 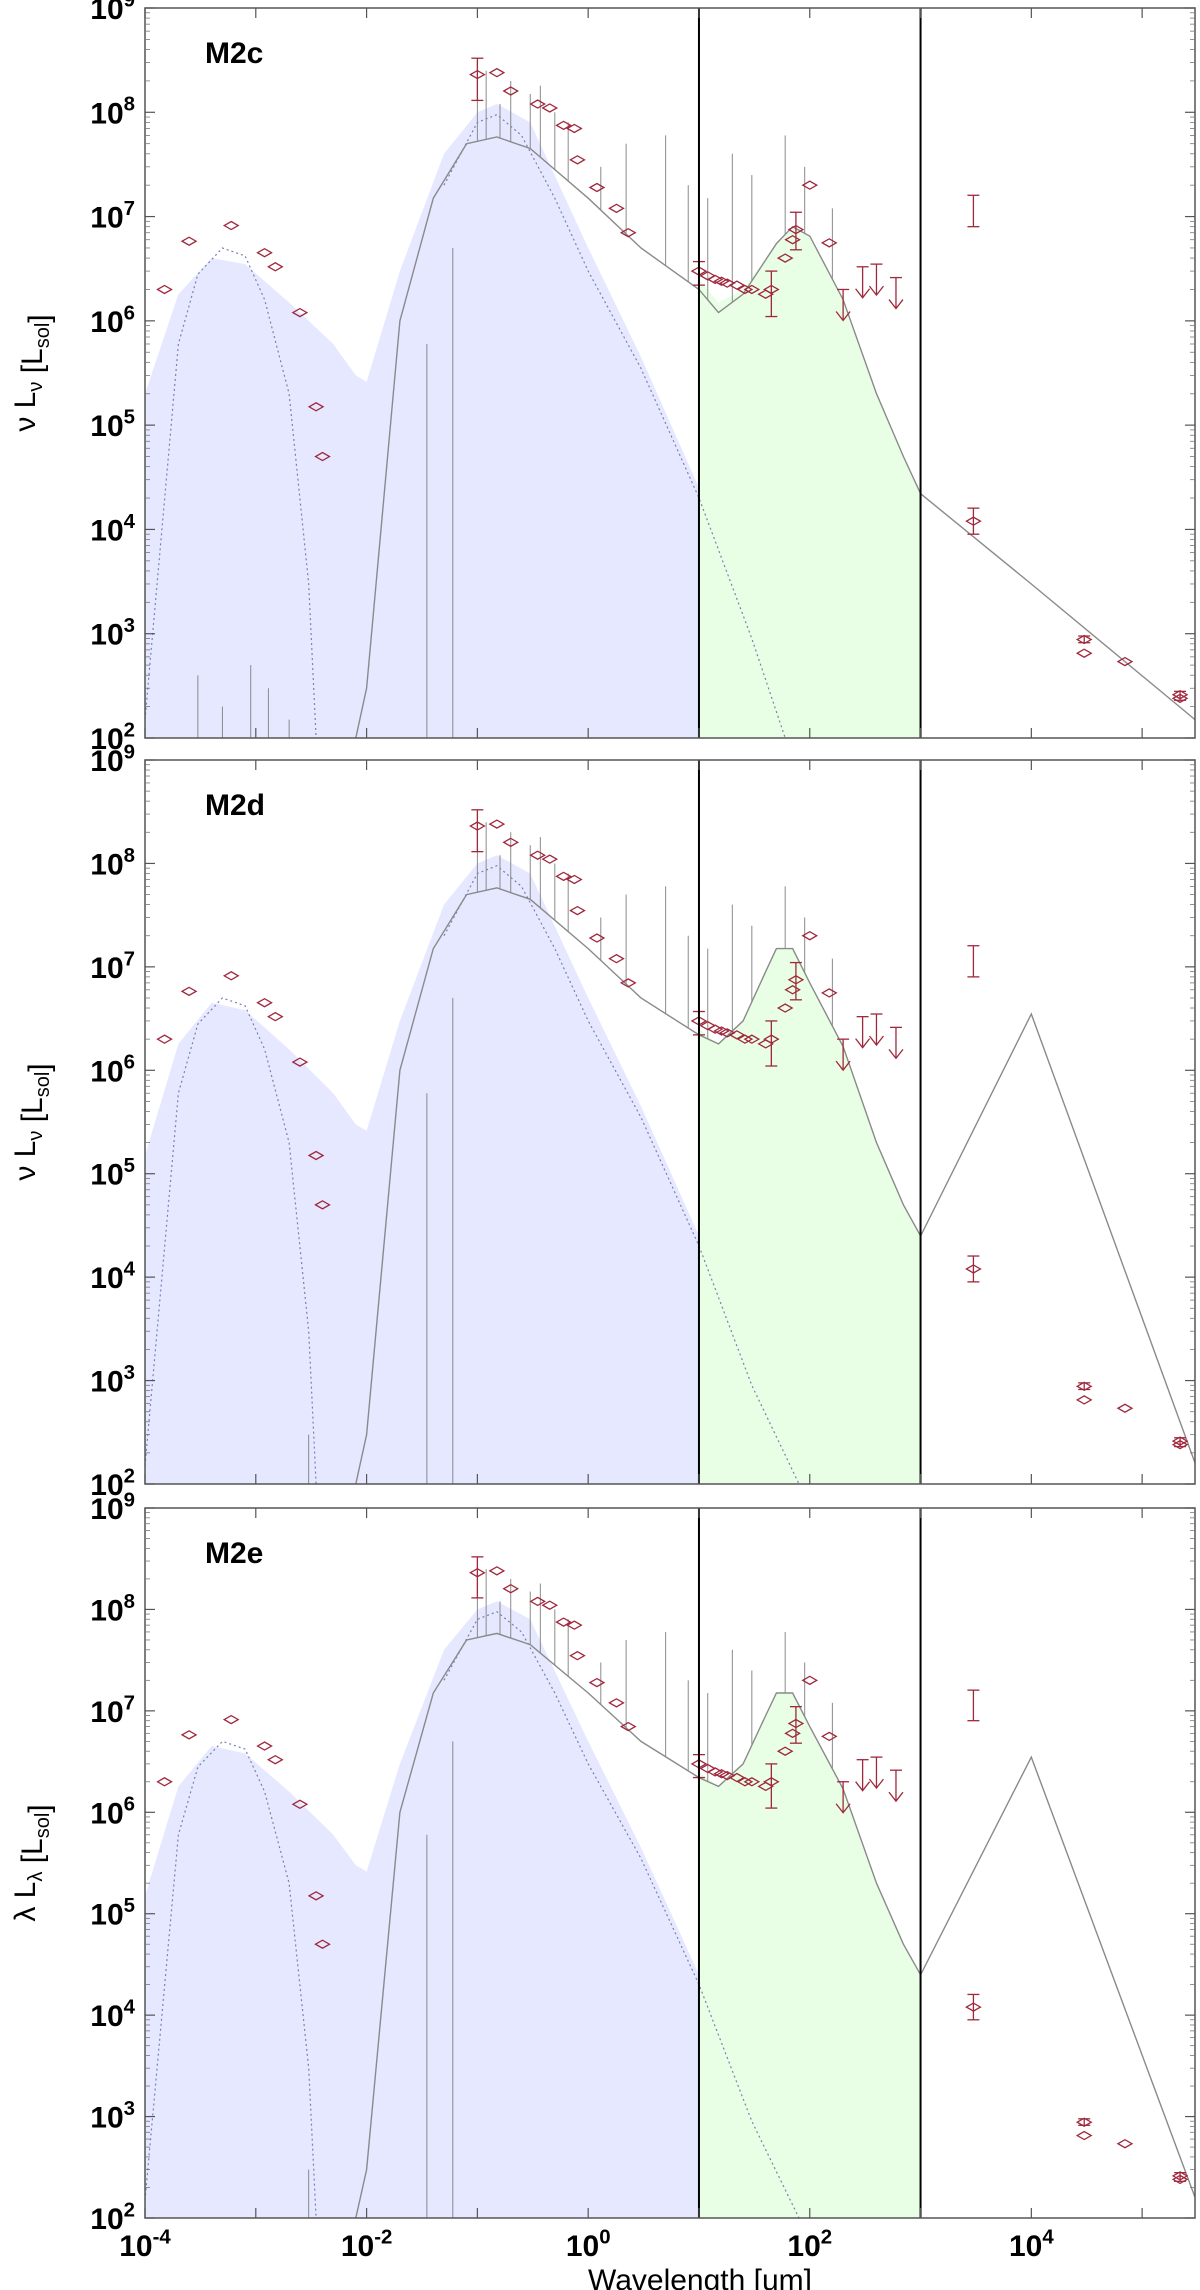 What do you see at coordinates (465, 421) in the screenshot?
I see `stellar-emission-area` at bounding box center [465, 421].